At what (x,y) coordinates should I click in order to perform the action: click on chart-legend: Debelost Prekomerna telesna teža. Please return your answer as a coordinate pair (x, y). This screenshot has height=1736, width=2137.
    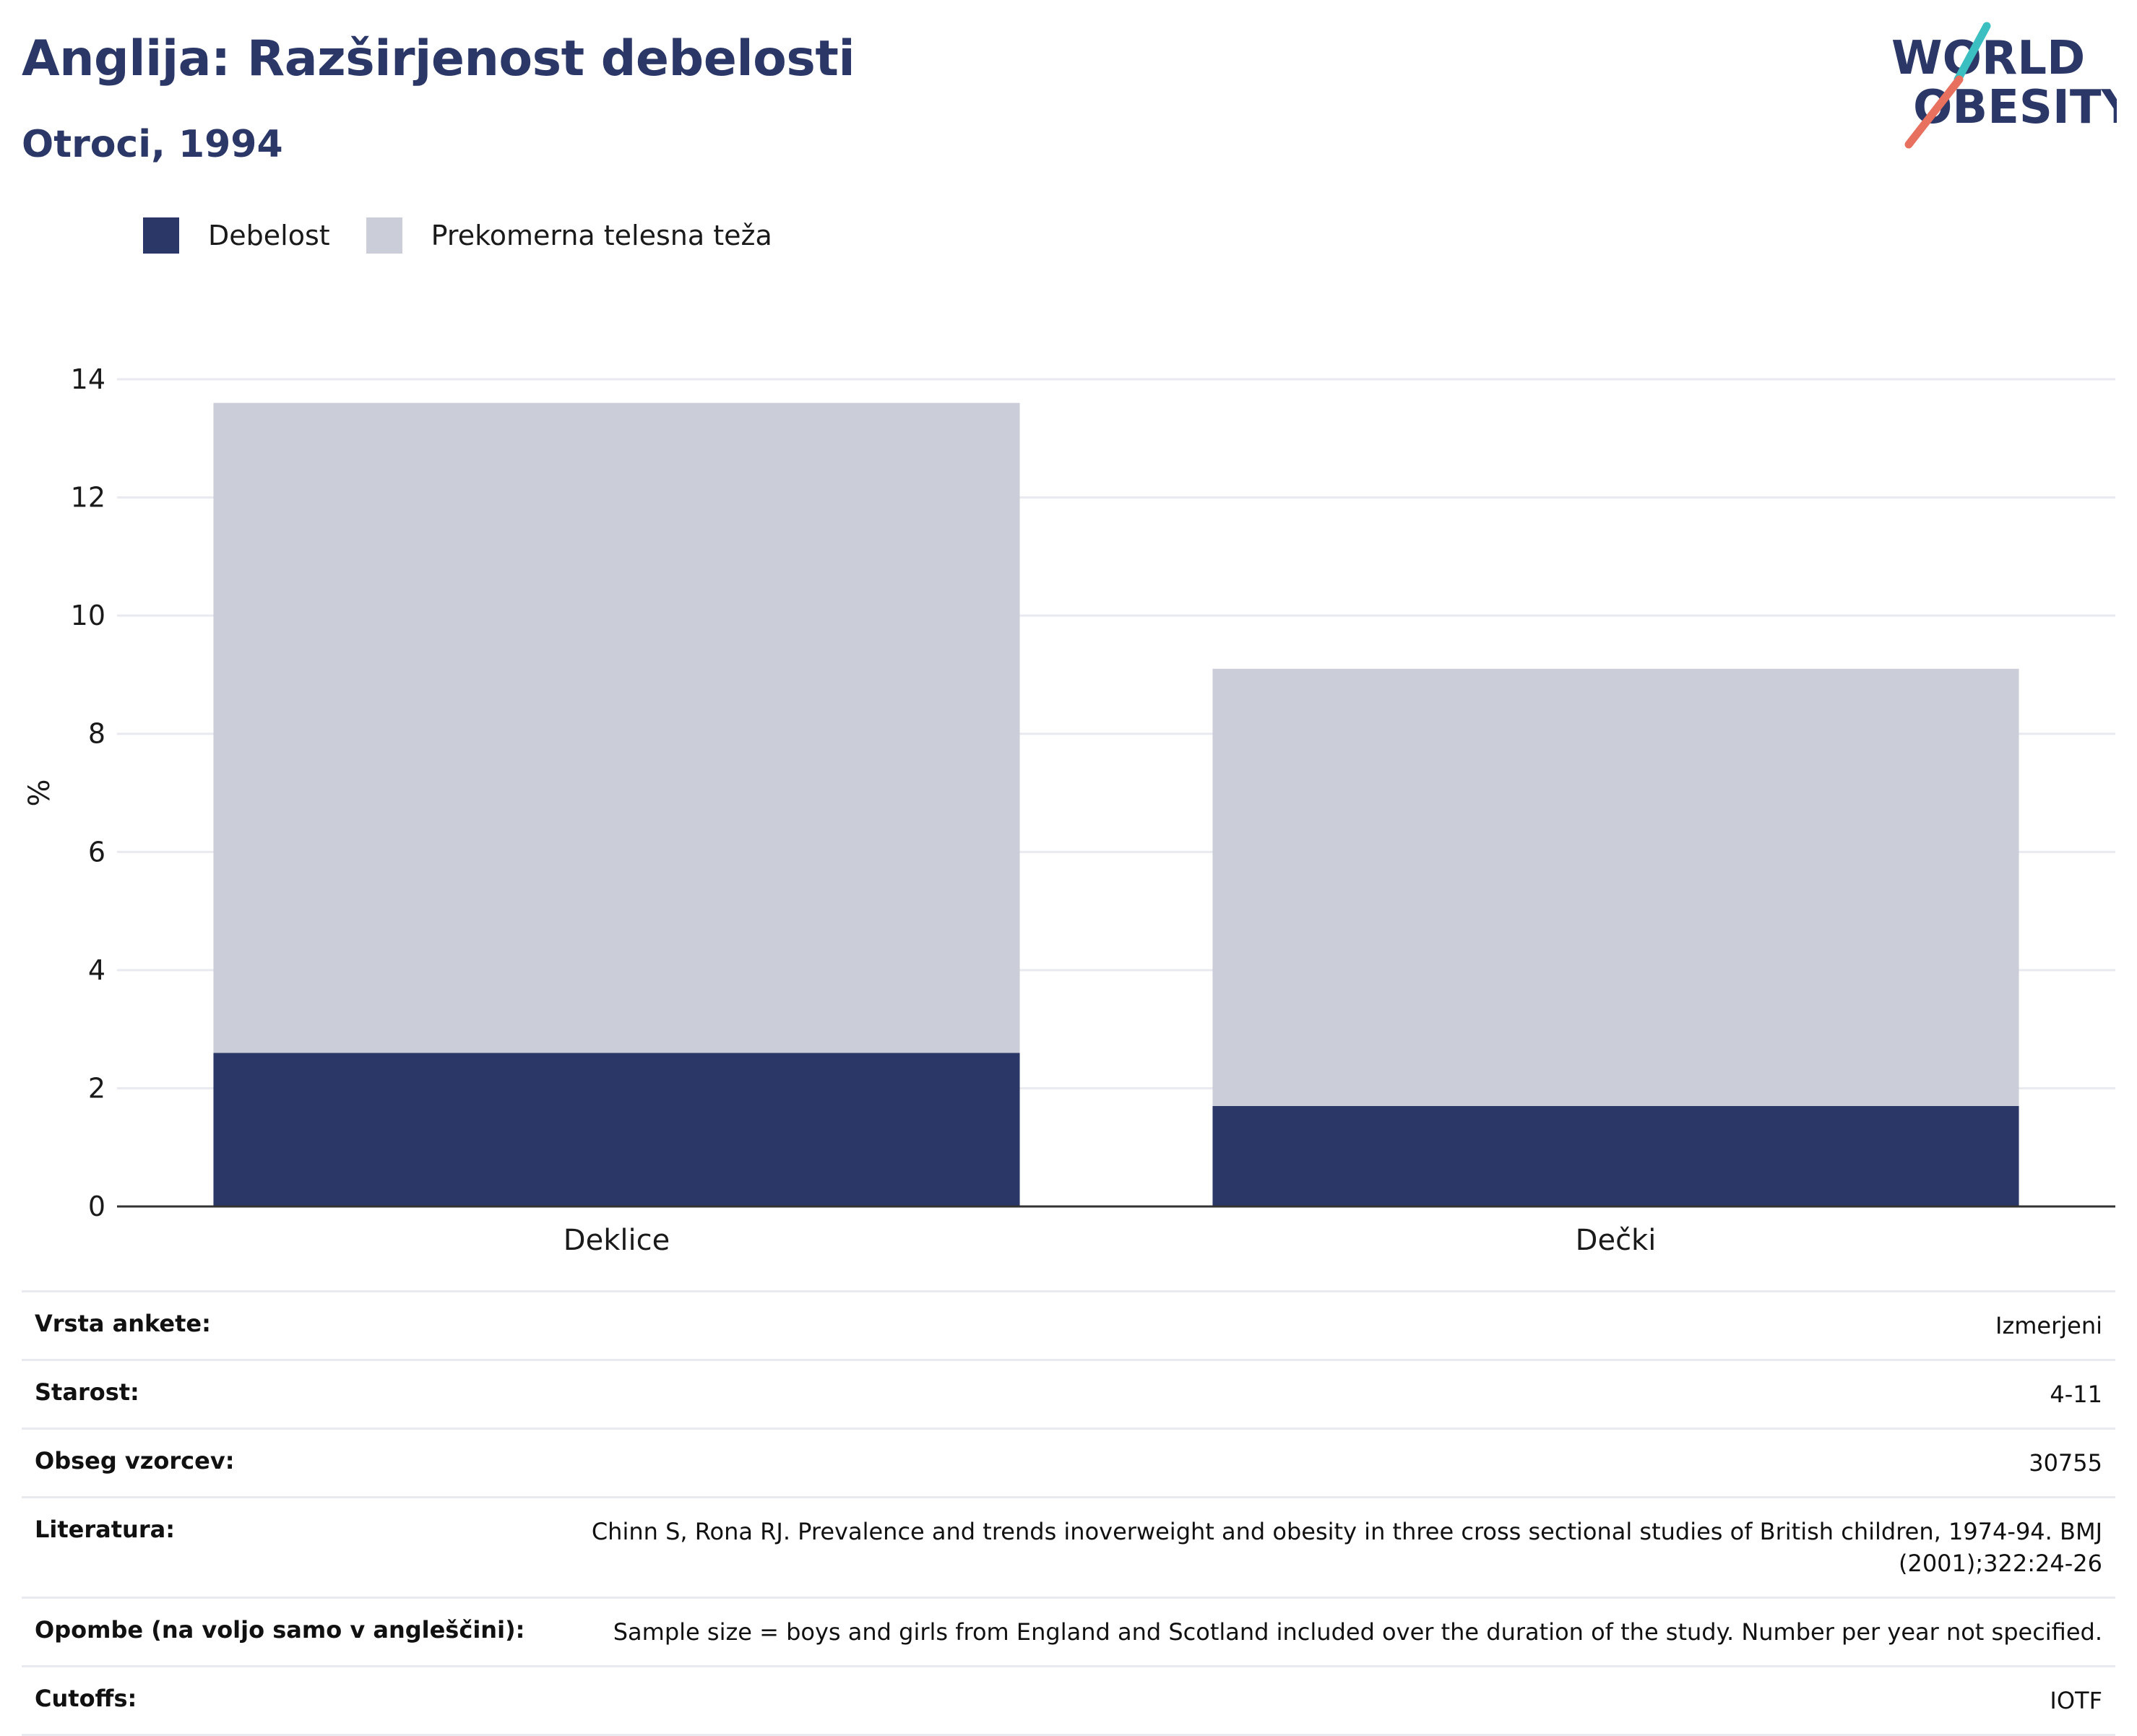
    Looking at the image, I should click on (475, 235).